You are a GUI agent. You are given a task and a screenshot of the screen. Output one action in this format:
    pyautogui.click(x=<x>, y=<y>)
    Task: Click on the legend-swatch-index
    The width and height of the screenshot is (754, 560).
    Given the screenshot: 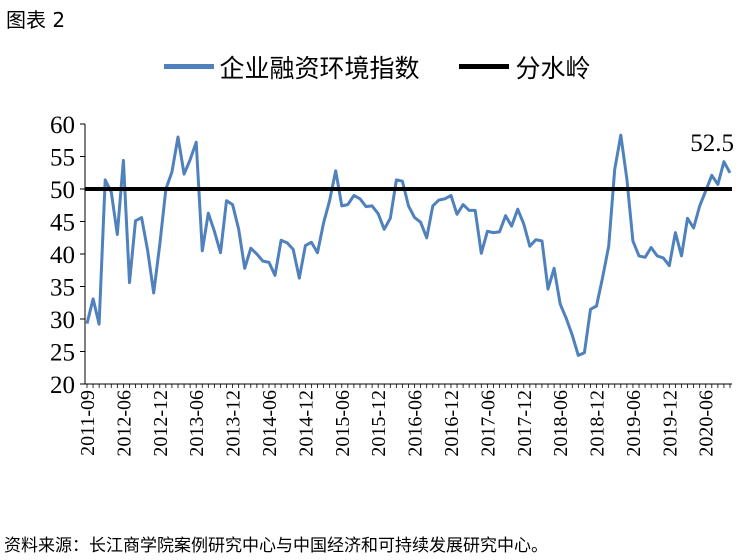 What is the action you would take?
    pyautogui.click(x=188, y=66)
    